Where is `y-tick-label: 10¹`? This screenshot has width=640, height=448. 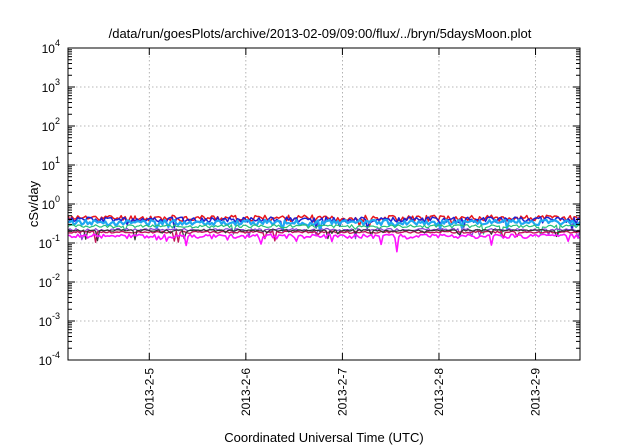 y-tick-label: 10¹ is located at coordinates (51, 164).